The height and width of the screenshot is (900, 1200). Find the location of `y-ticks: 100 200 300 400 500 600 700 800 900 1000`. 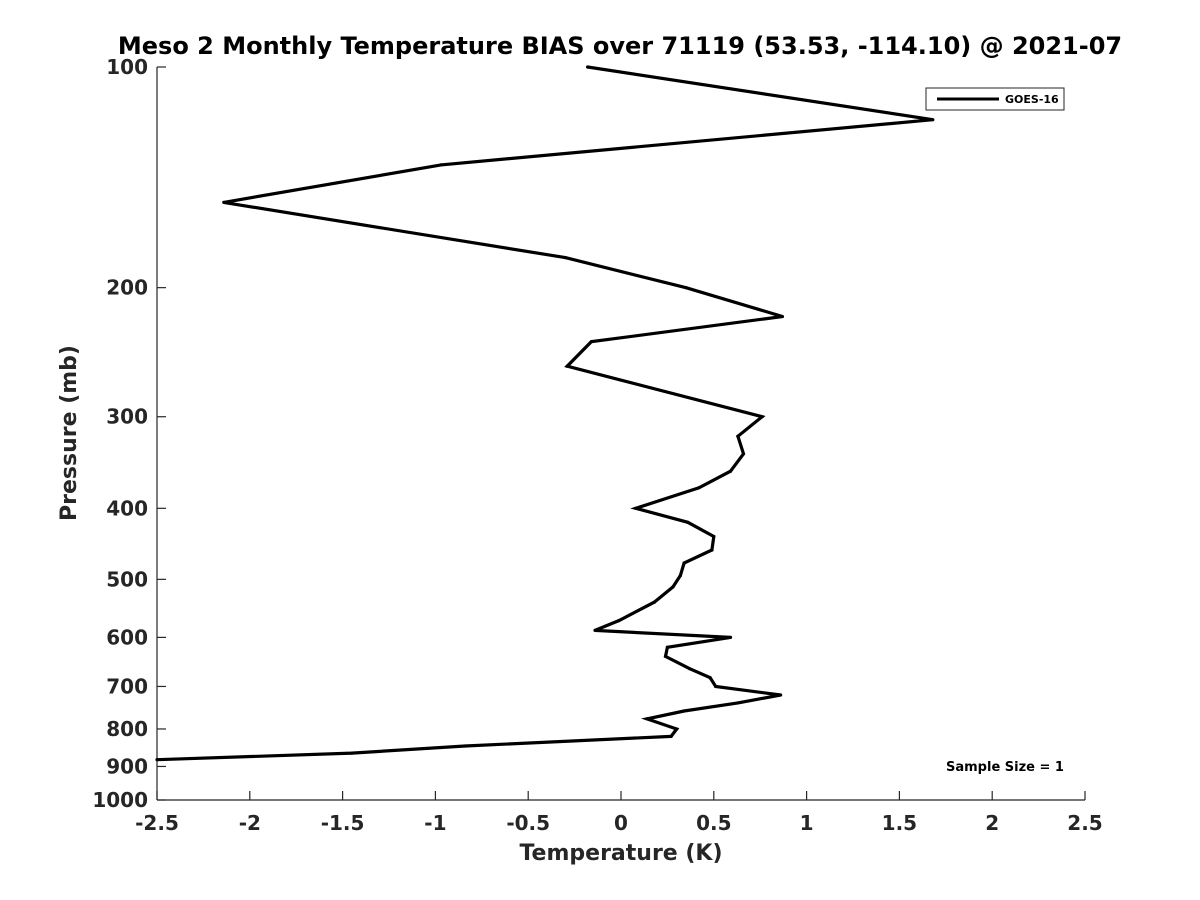

y-ticks: 100 200 300 400 500 600 700 800 900 1000 is located at coordinates (129, 433).